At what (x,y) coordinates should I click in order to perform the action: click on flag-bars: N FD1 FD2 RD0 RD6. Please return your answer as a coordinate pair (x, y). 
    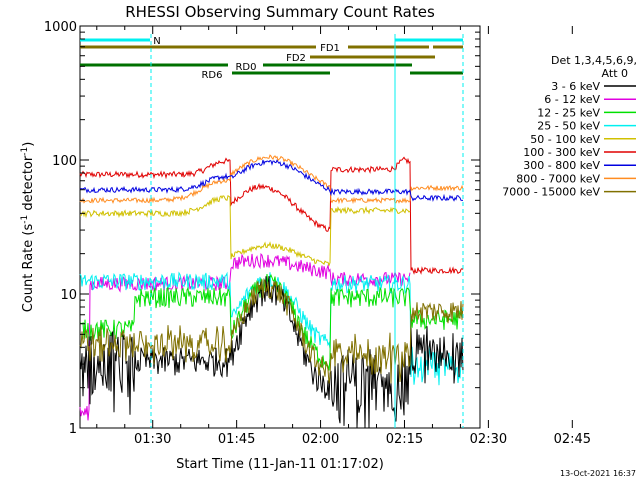
    Looking at the image, I should click on (271, 58).